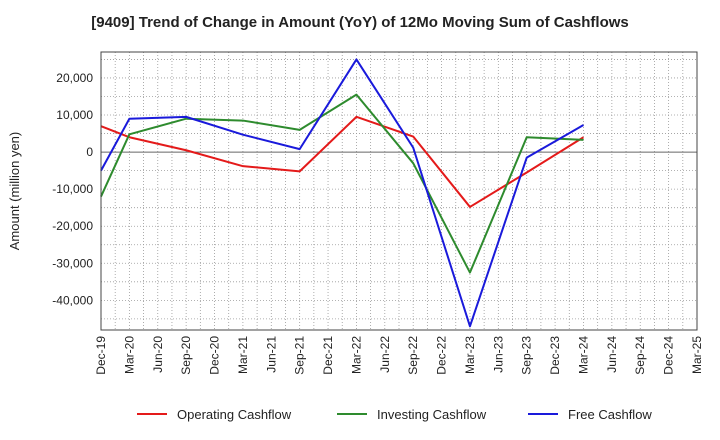 This screenshot has height=440, width=720. I want to click on x-tick-label: Mar-24, so click(583, 355).